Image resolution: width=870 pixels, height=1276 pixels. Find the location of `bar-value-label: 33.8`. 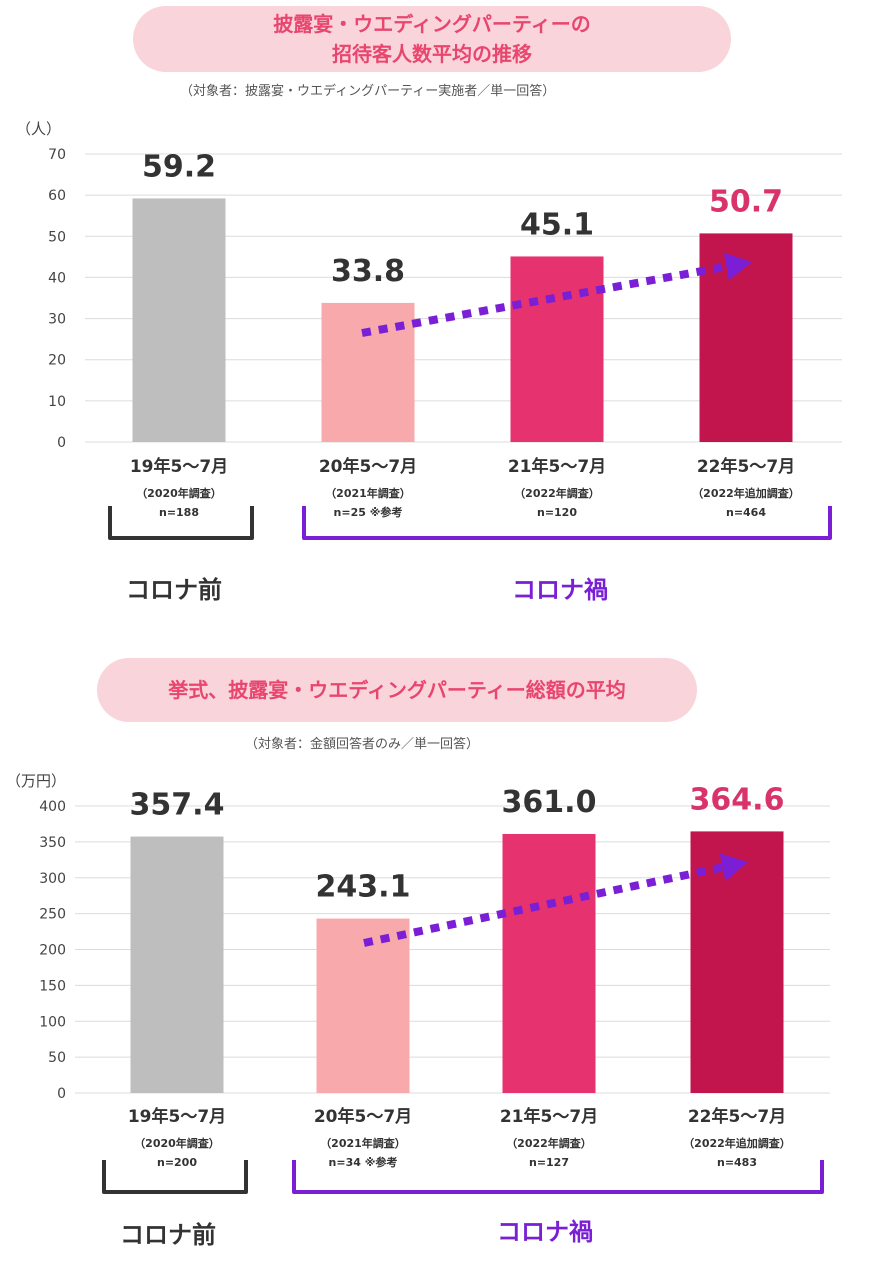

bar-value-label: 33.8 is located at coordinates (368, 271).